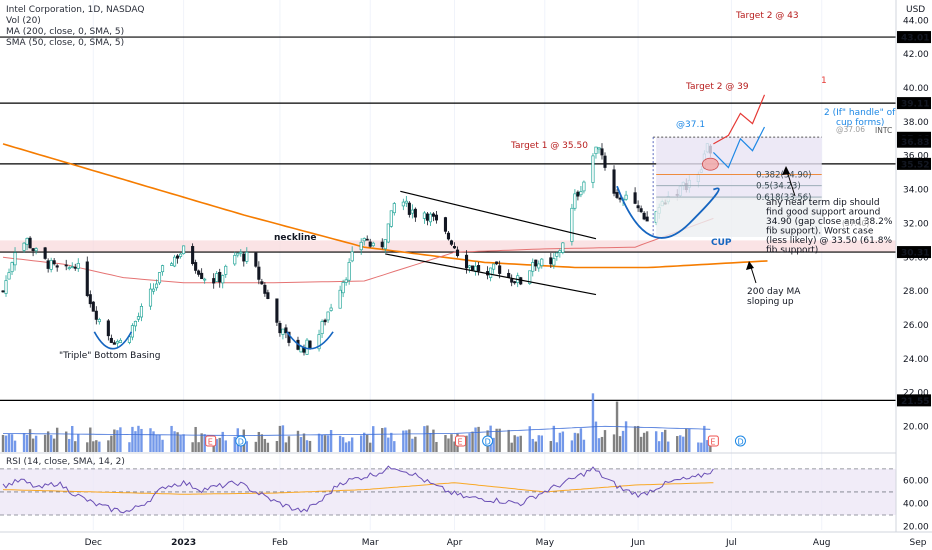  I want to click on rsi-tick-1: 40.00, so click(916, 504).